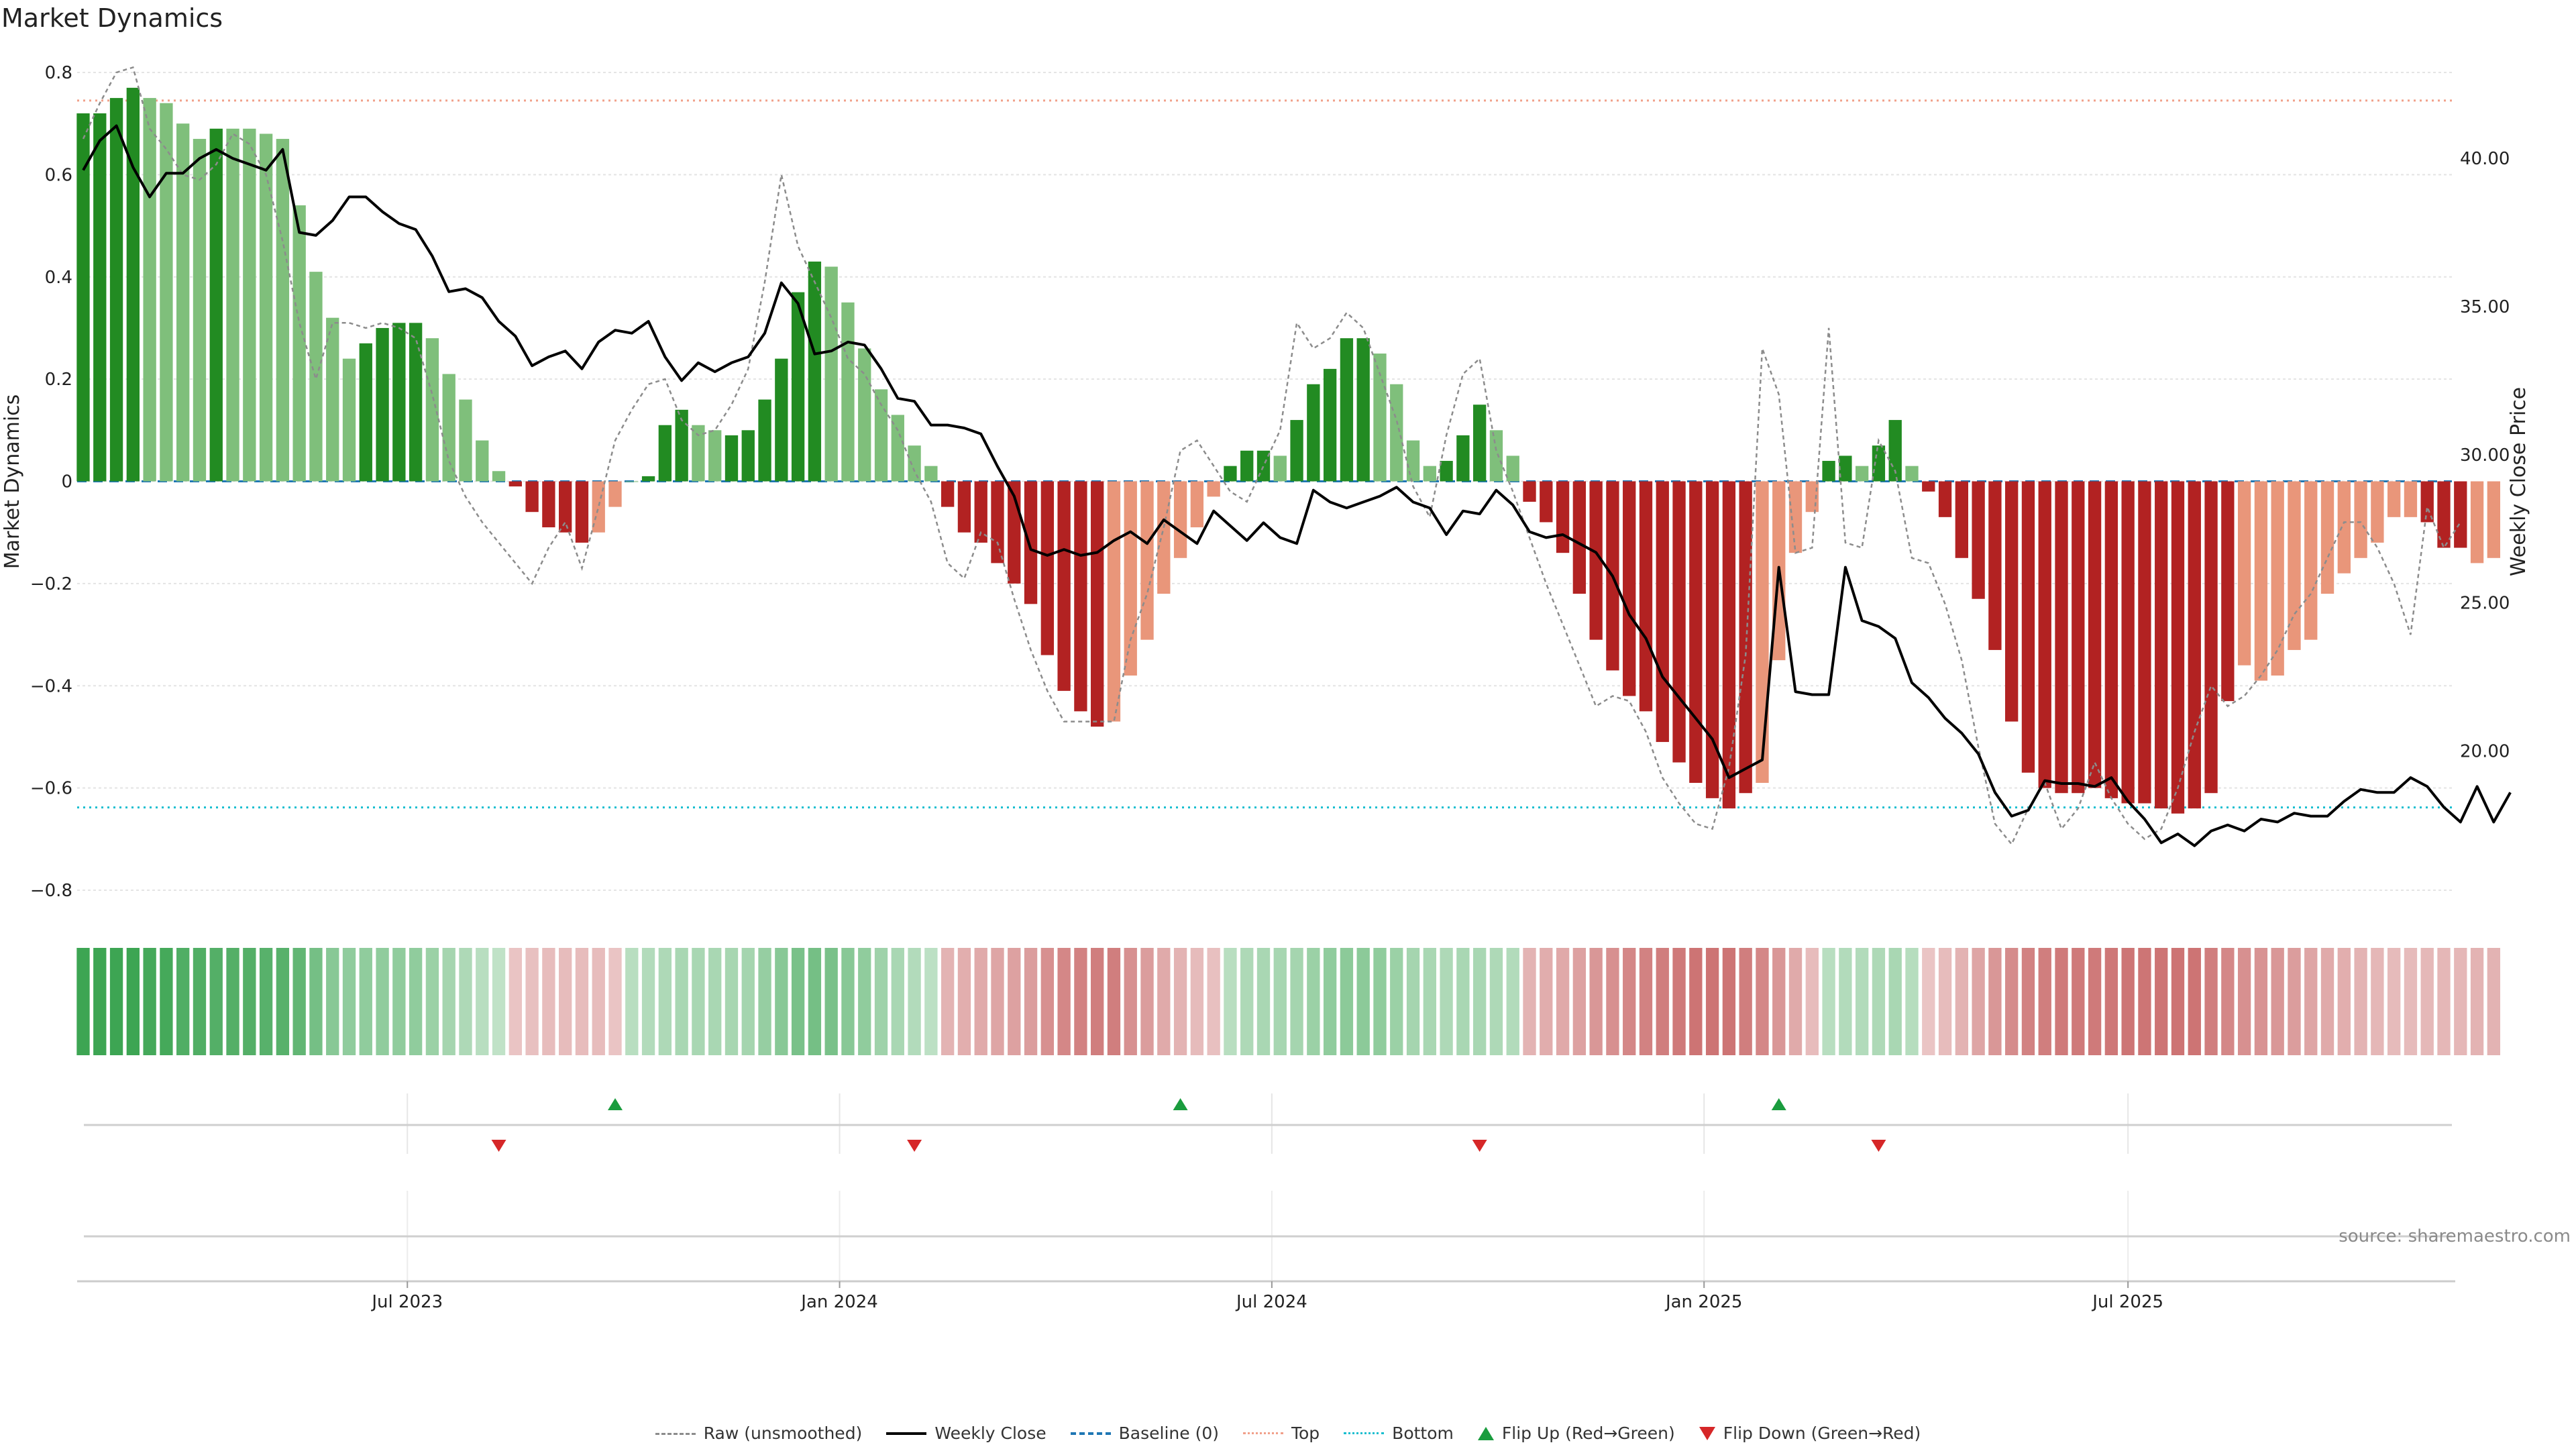  Describe the element at coordinates (966, 1433) in the screenshot. I see `legend-item-weekly-close: Weekly Close` at that location.